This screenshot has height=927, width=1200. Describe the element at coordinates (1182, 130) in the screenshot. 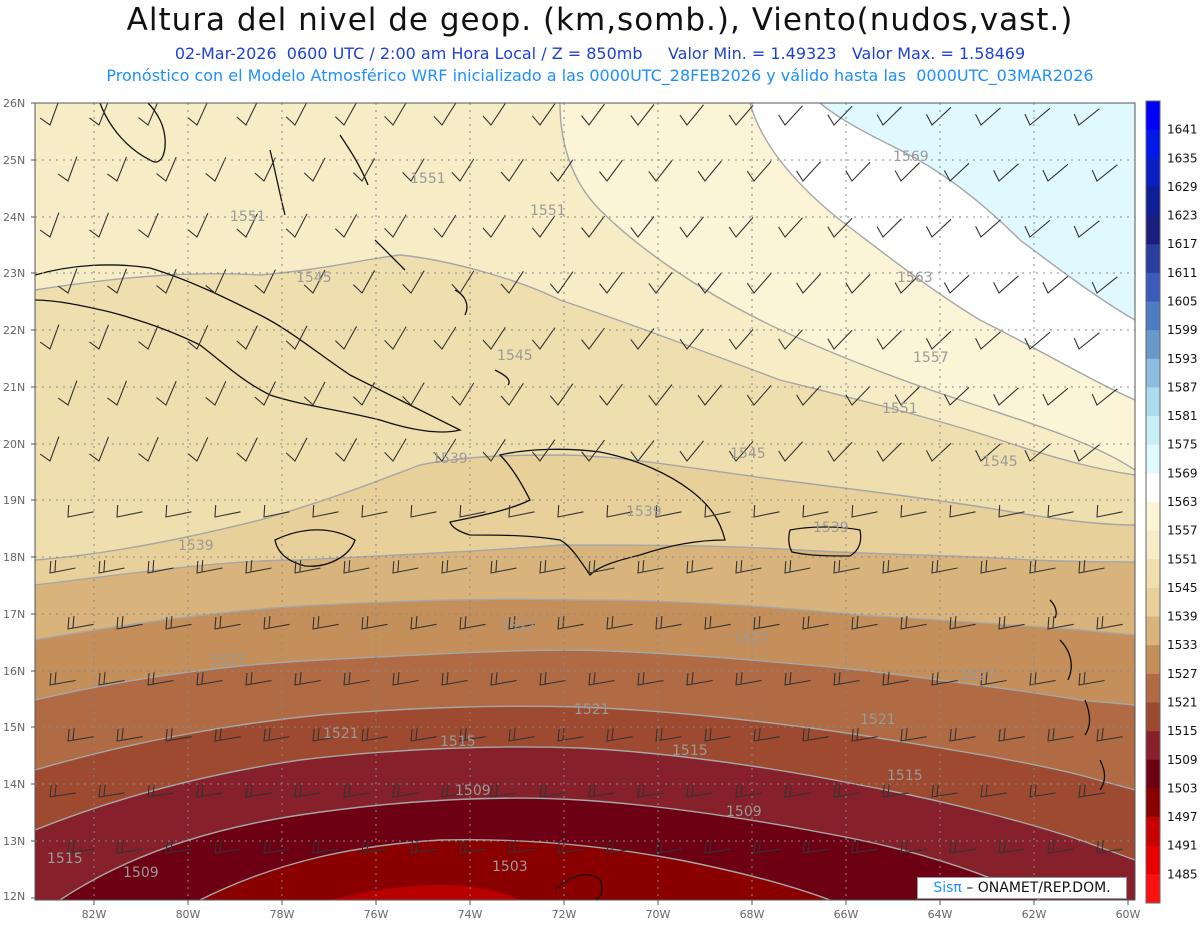

I see `colorbar-level: 1641` at that location.